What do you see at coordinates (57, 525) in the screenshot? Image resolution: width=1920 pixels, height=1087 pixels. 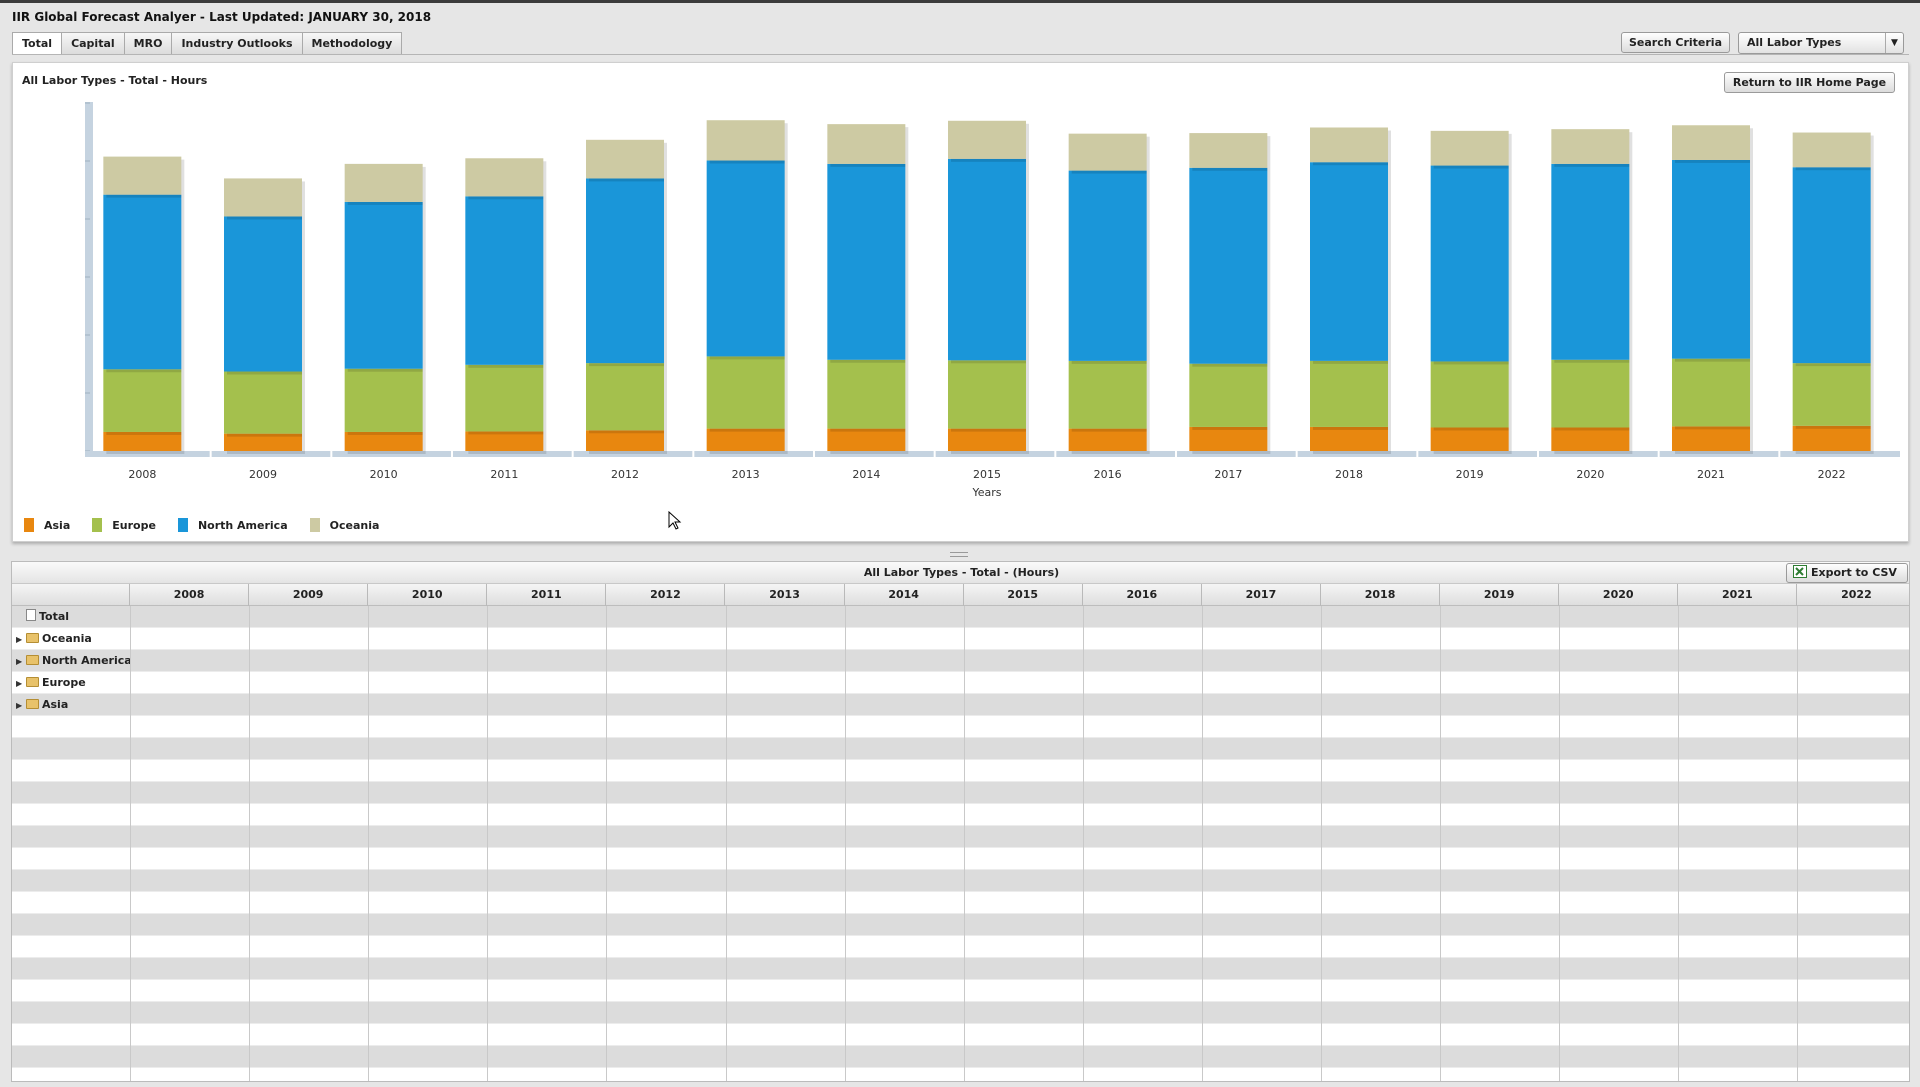 I see `legend-label: Asia` at bounding box center [57, 525].